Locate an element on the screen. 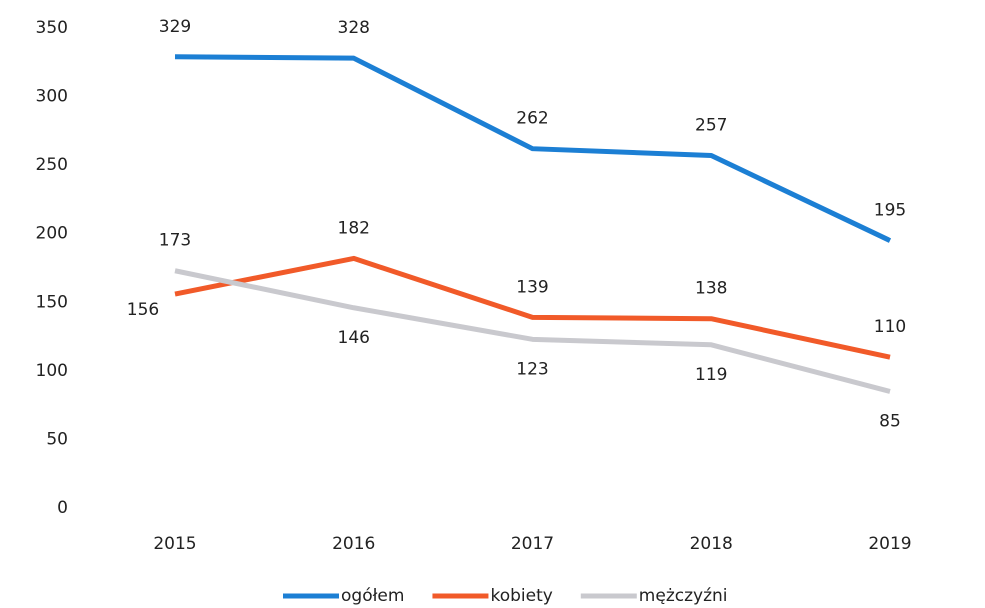  legend-label: mężczyźni is located at coordinates (683, 596).